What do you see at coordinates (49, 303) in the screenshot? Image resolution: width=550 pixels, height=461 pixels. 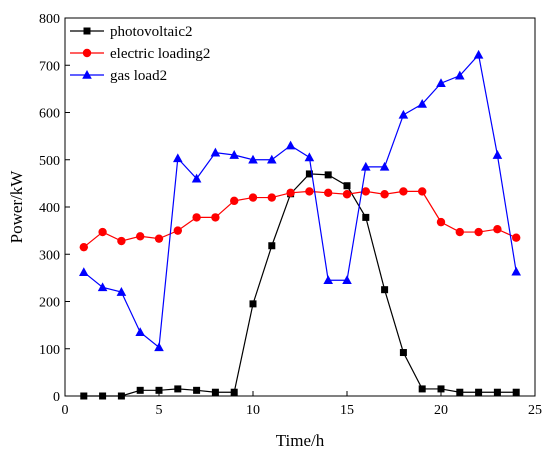 I see `y-tick-label: 200` at bounding box center [49, 303].